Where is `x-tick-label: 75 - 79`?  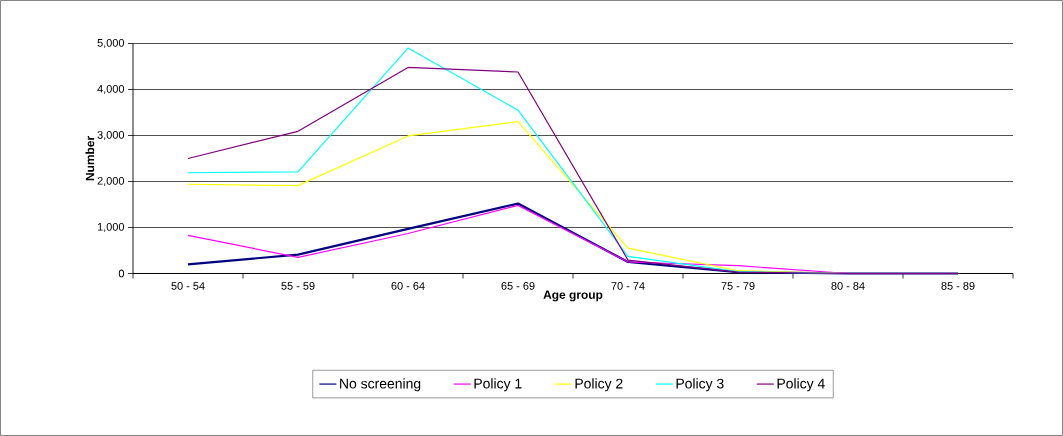
x-tick-label: 75 - 79 is located at coordinates (738, 286).